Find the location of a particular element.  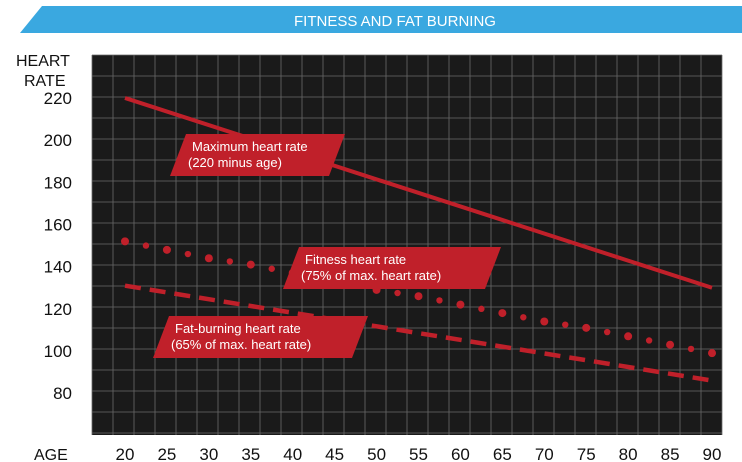

x-axis-label: AGE is located at coordinates (51, 454).